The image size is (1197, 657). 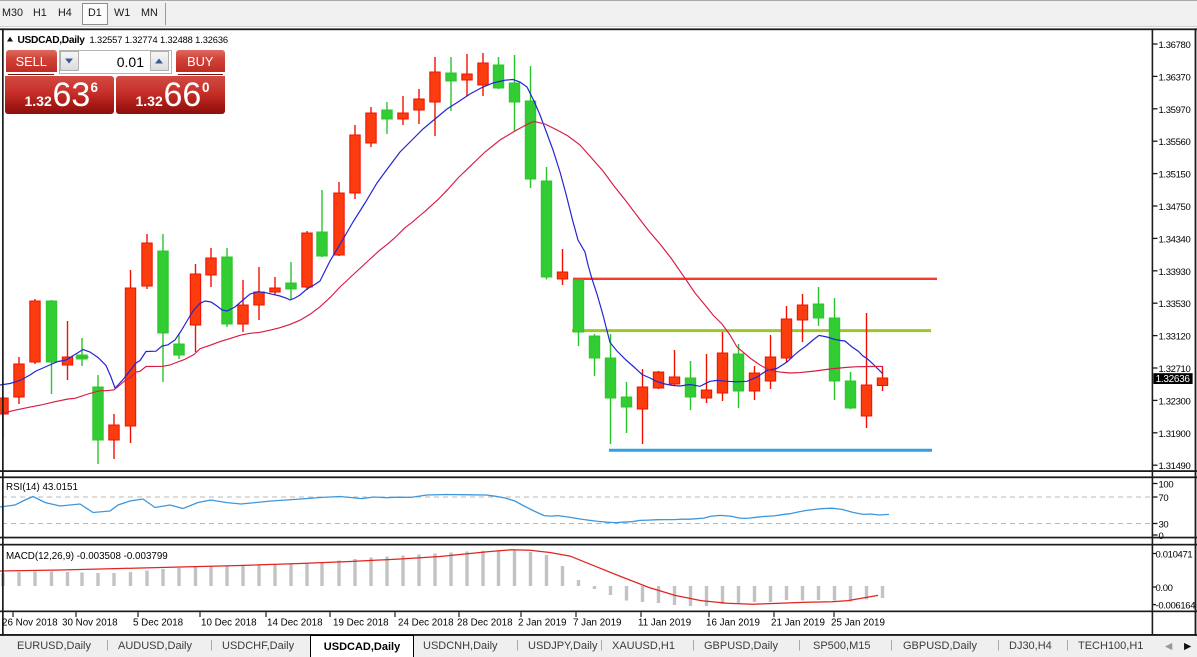 What do you see at coordinates (664, 623) in the screenshot?
I see `svg-text: 11 Jan 2019` at bounding box center [664, 623].